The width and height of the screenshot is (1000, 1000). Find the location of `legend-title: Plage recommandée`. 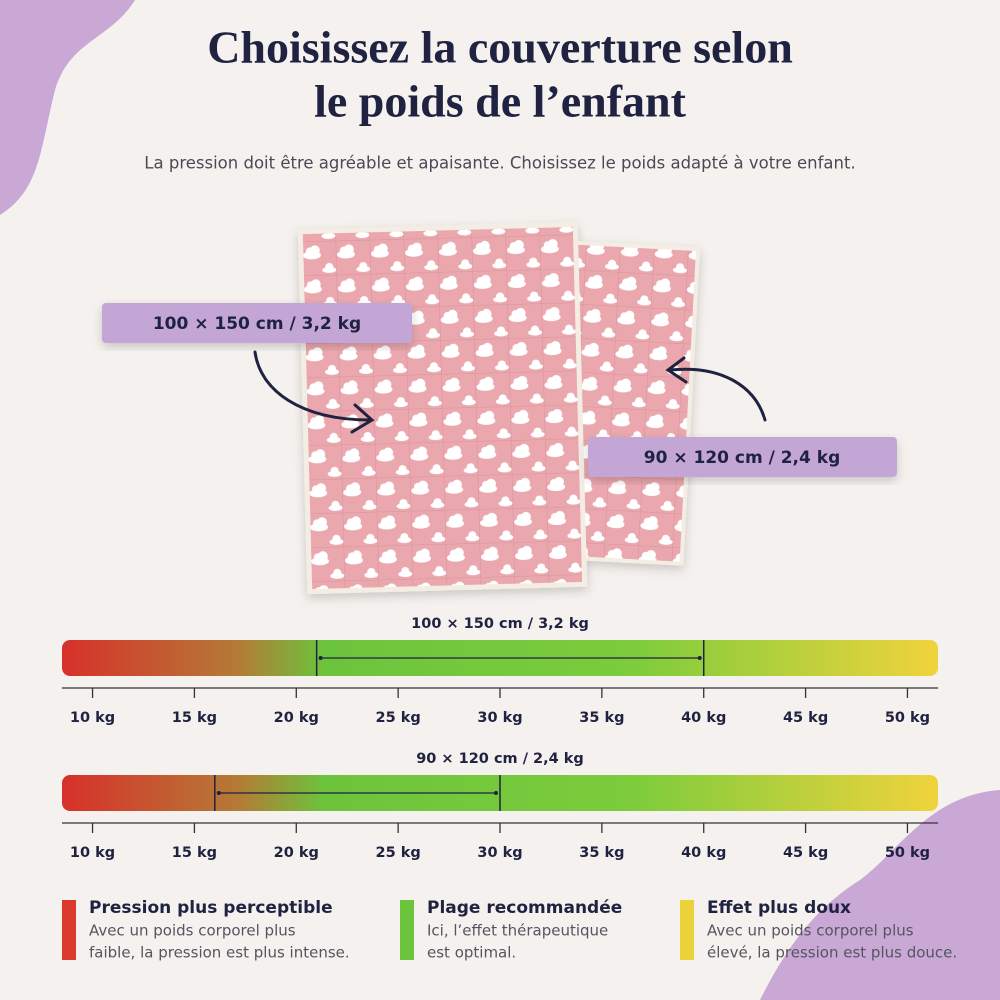

legend-title: Plage recommandée is located at coordinates (524, 908).